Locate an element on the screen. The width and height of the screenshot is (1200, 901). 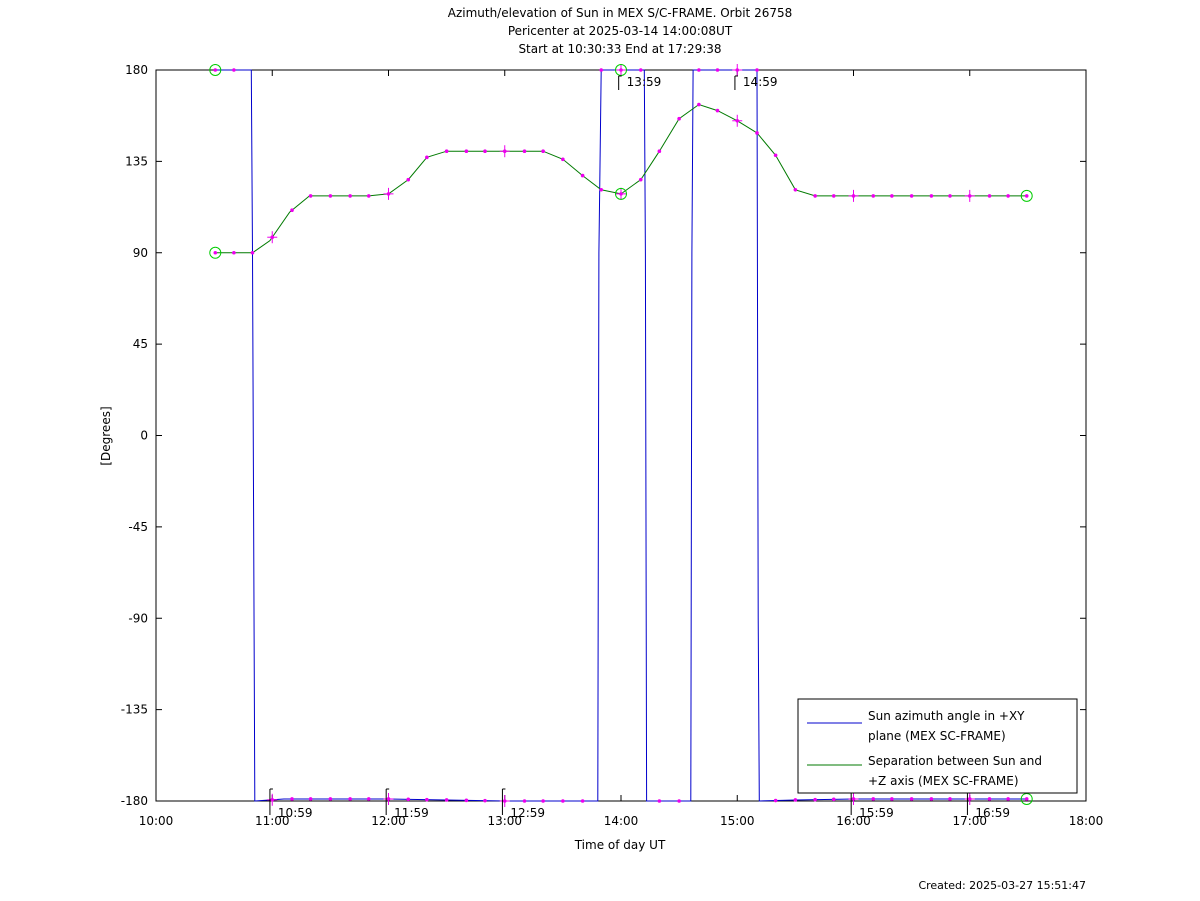
annotation-label: 14:59 is located at coordinates (760, 82).